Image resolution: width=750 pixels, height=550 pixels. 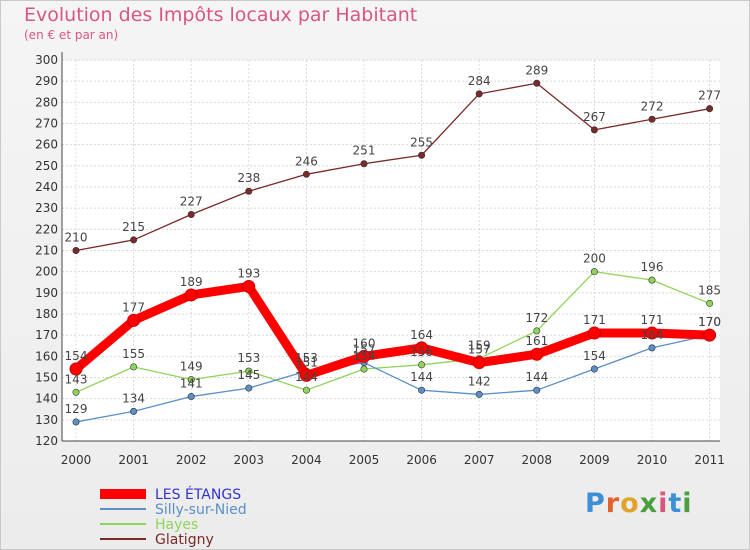 I want to click on data-label: 255, so click(x=421, y=142).